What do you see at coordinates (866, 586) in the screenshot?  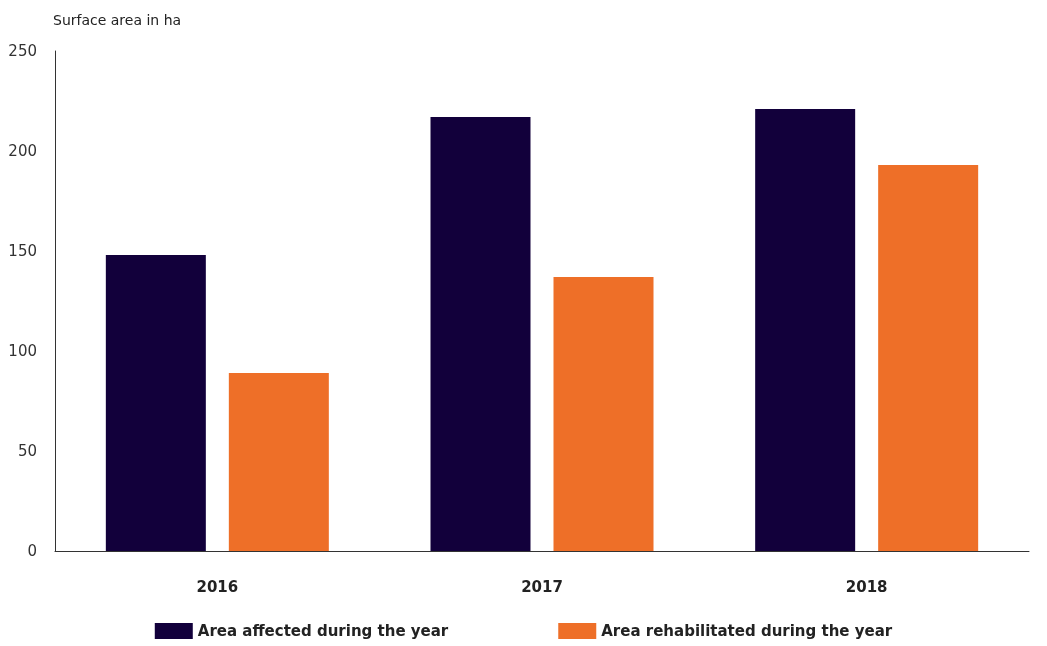 I see `x-tick-label: 2018` at bounding box center [866, 586].